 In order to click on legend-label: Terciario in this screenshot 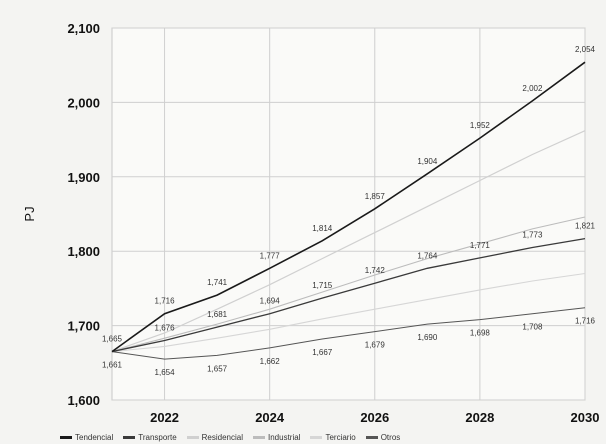, I will do `click(340, 437)`.